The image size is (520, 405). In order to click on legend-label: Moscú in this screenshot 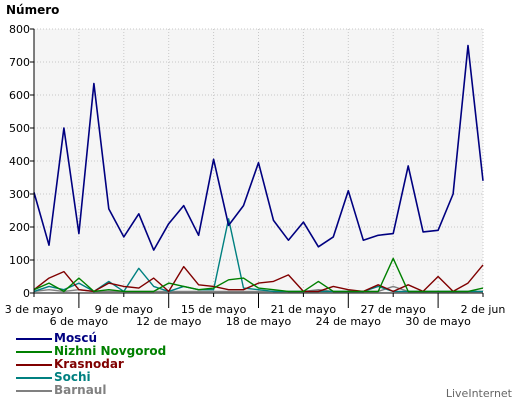, I will do `click(75, 338)`.